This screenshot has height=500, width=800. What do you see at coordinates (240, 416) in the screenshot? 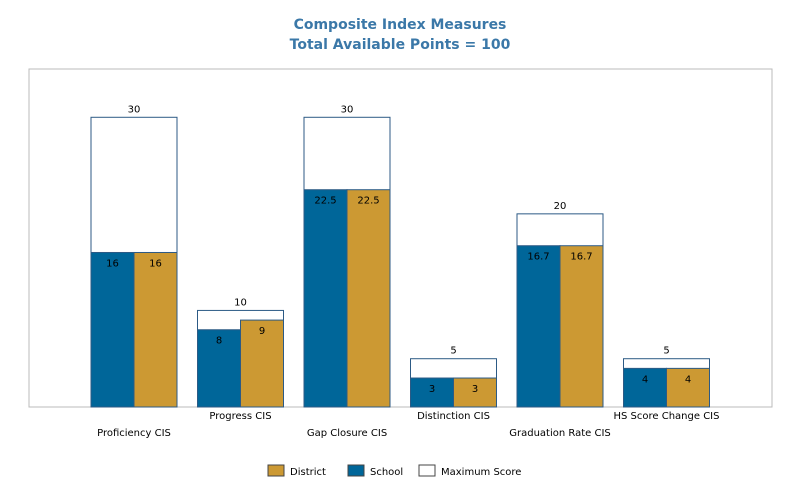
I see `x-tick-label: Progress CIS` at bounding box center [240, 416].